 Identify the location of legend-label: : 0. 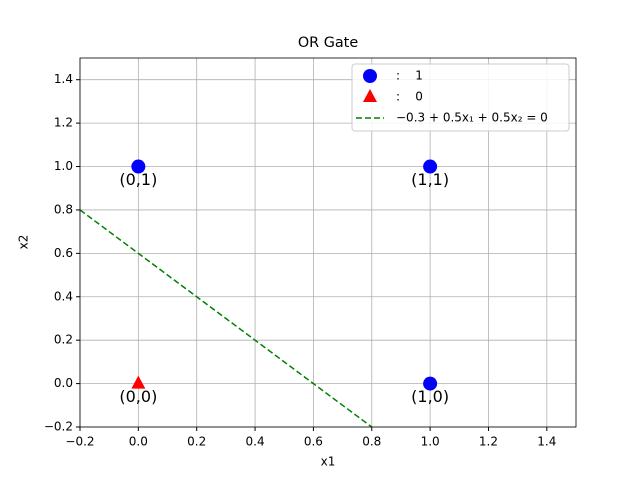
(409, 97).